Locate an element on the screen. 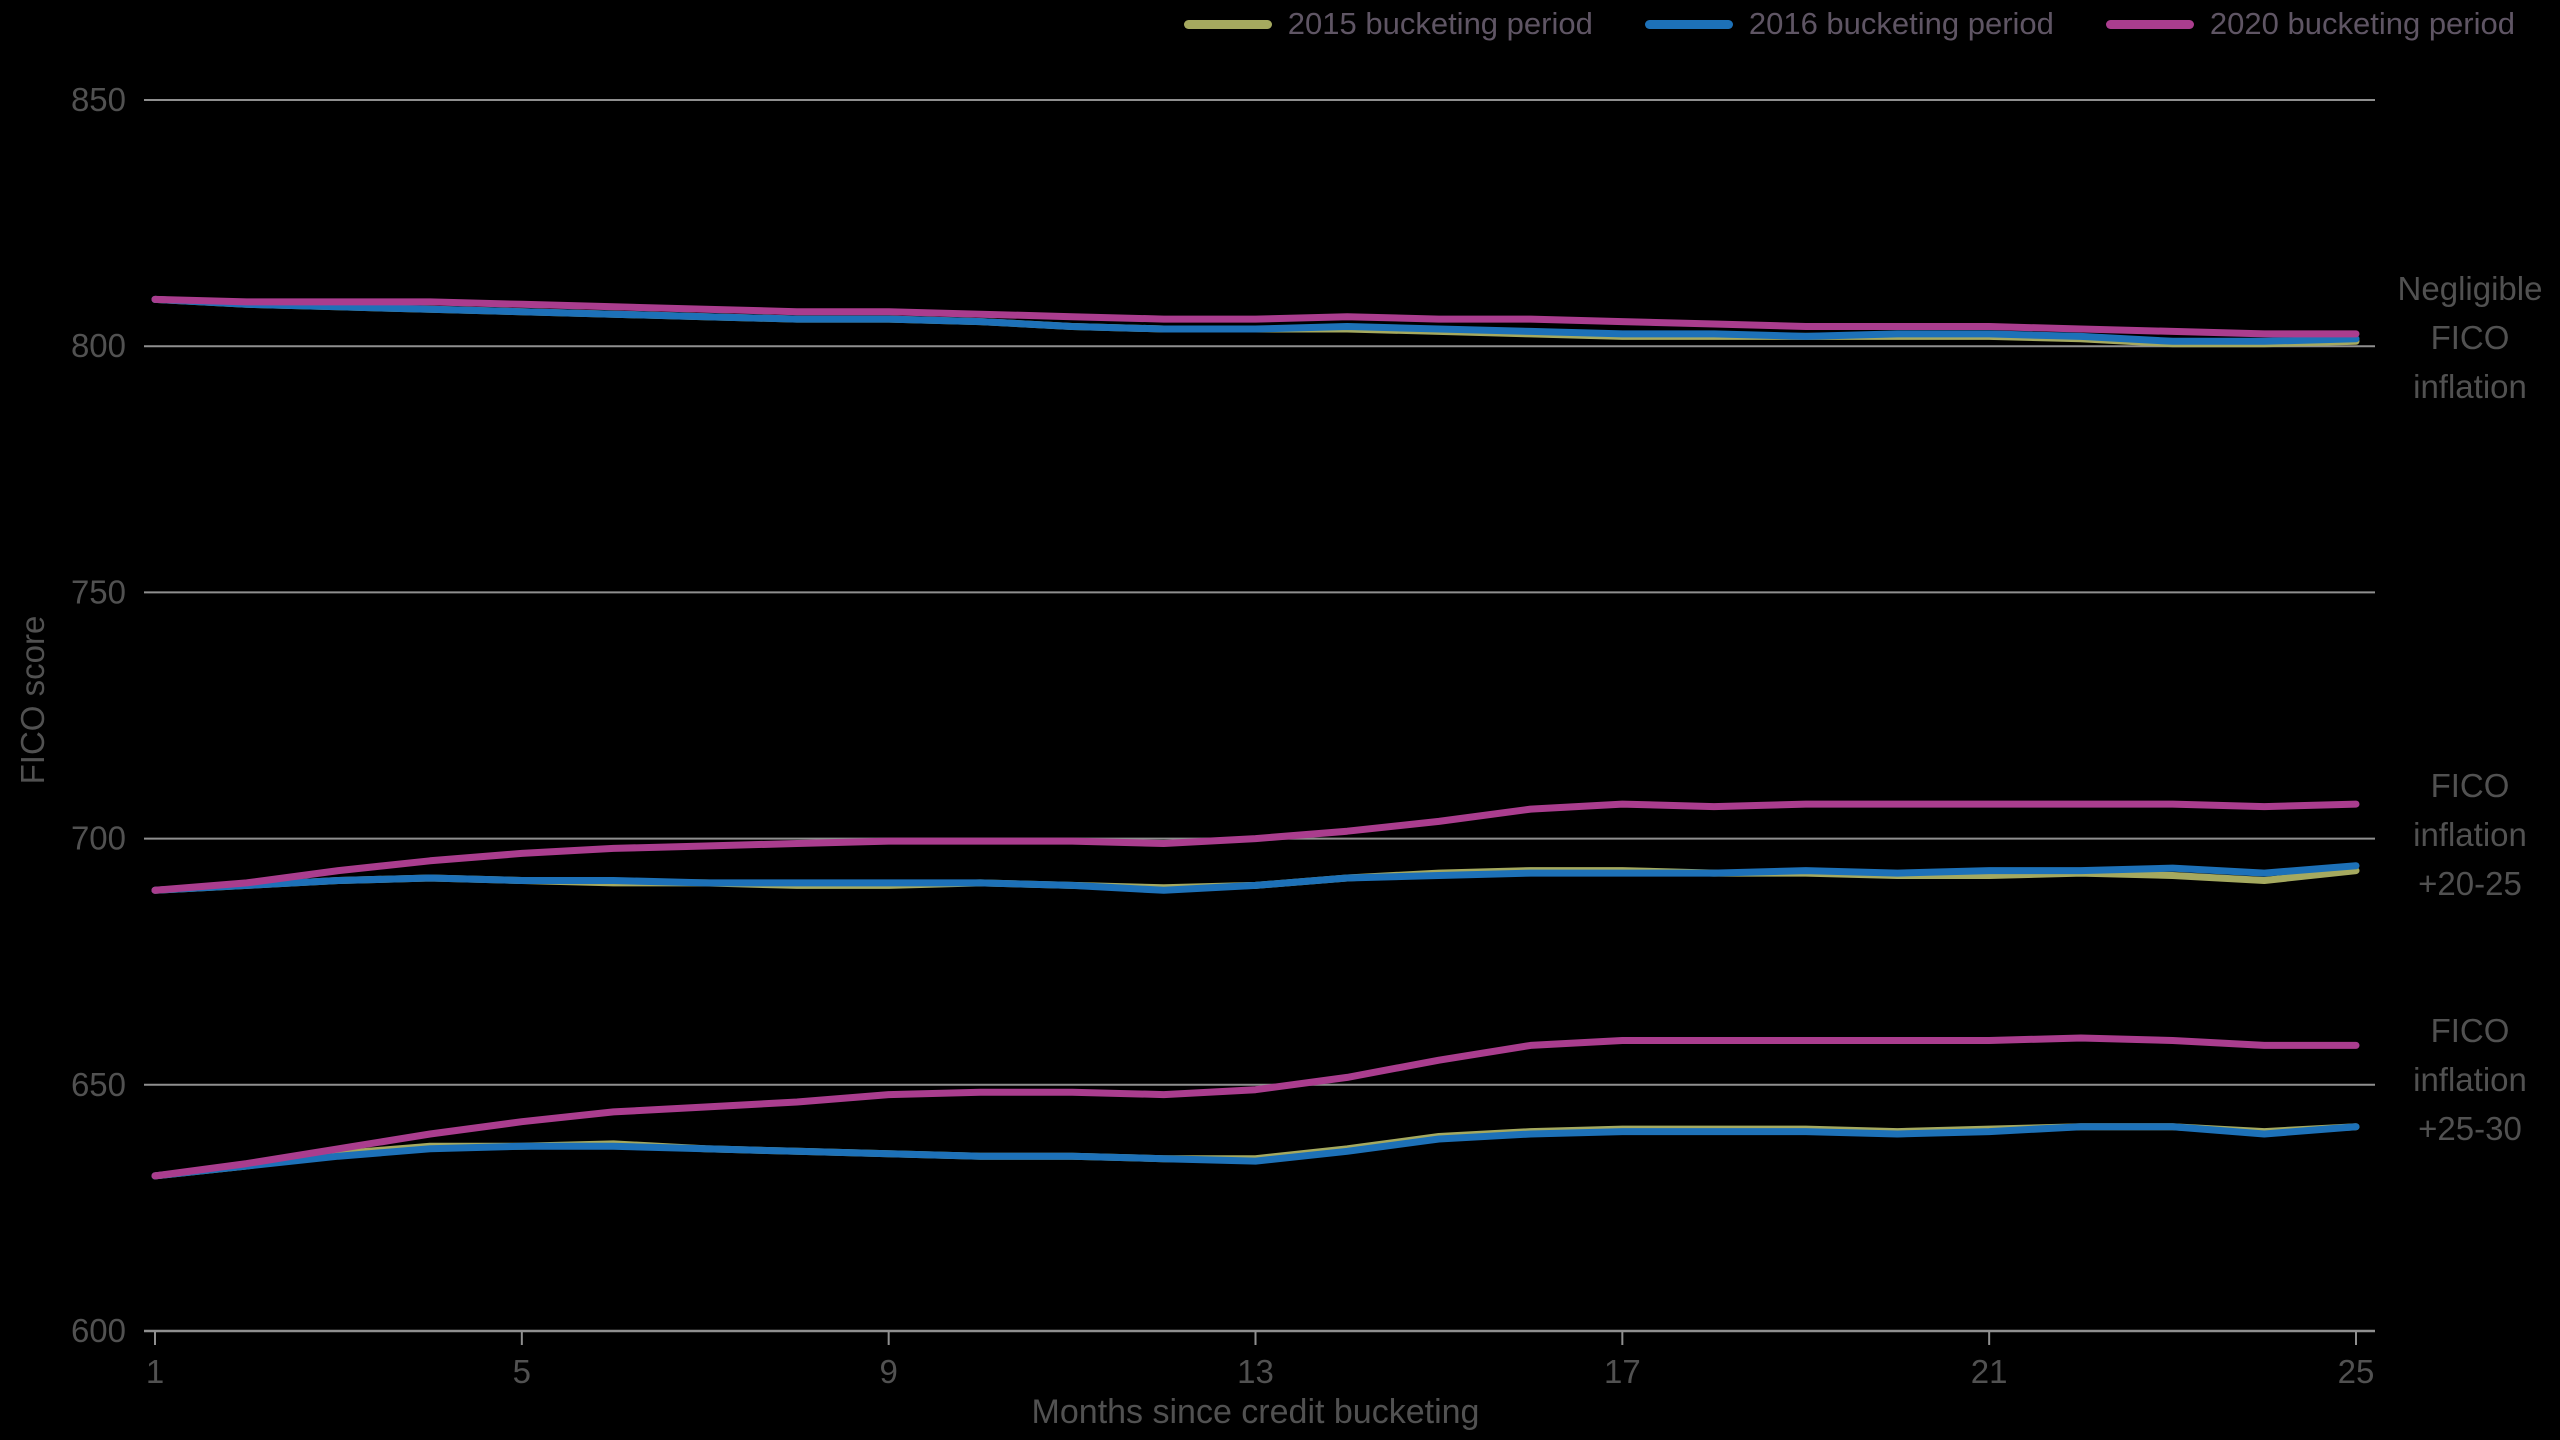 The image size is (2560, 1440). legend-item-2015: 2015 bucketing period is located at coordinates (1388, 24).